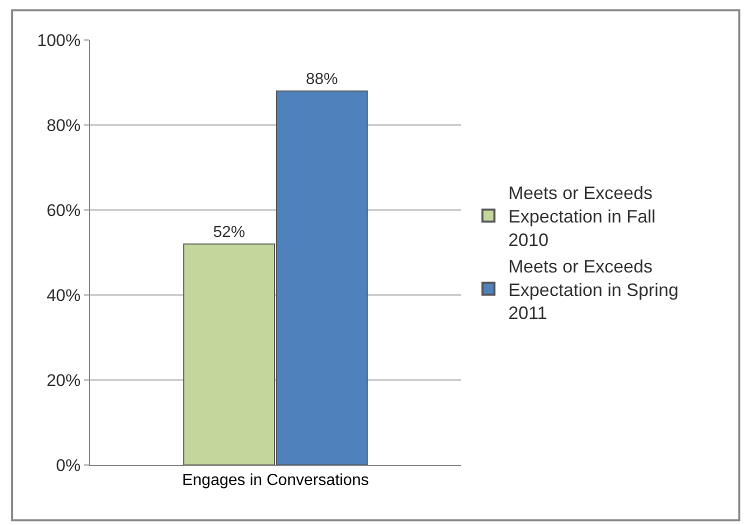  Describe the element at coordinates (59, 40) in the screenshot. I see `y-tick-label: 100%` at that location.